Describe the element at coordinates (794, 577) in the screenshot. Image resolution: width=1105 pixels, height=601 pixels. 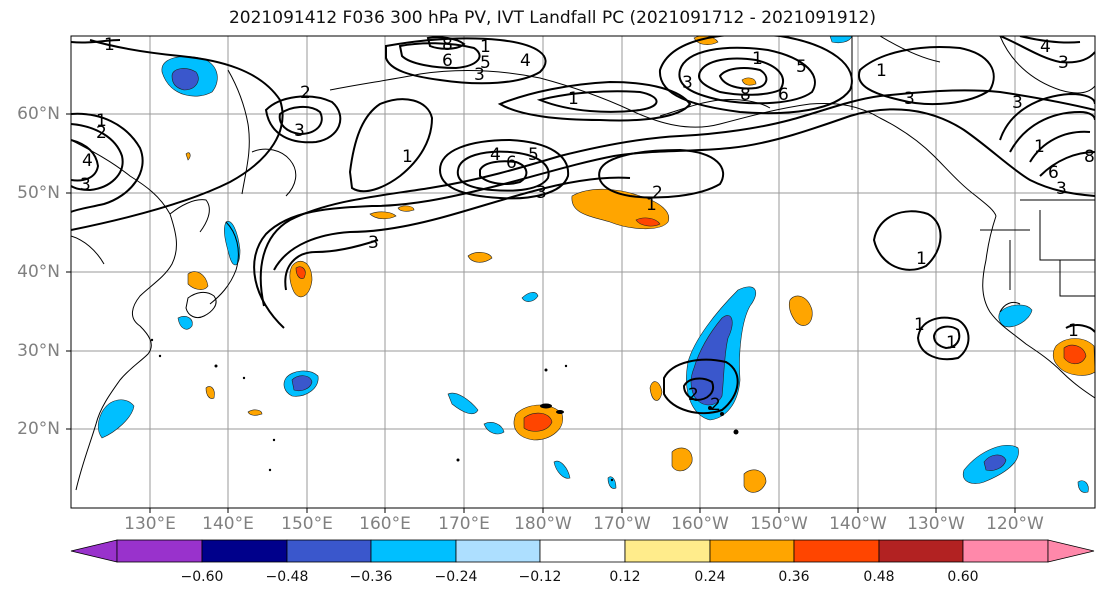
I see `colorbar-tick-label: 0.36` at that location.